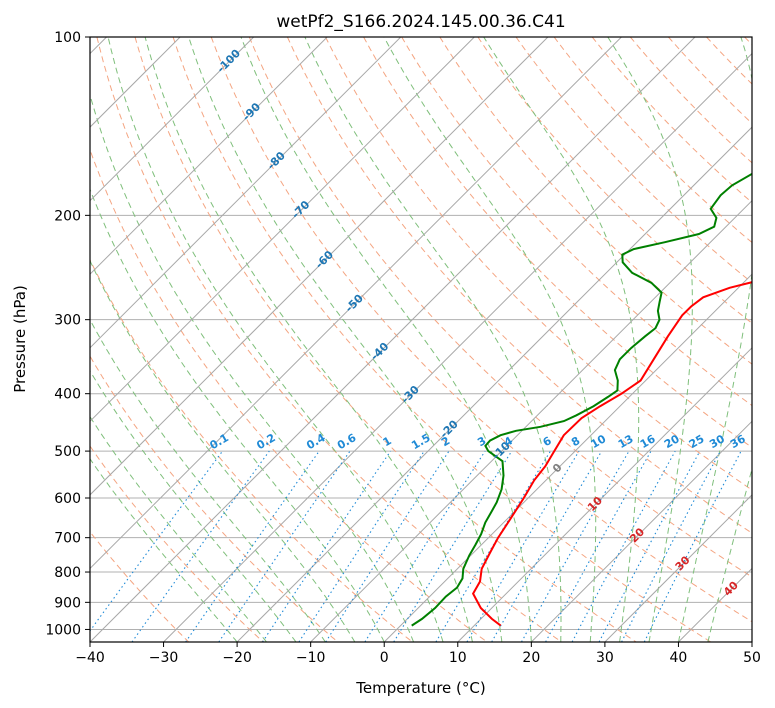  What do you see at coordinates (752, 658) in the screenshot?
I see `x-tick-label: 50` at bounding box center [752, 658].